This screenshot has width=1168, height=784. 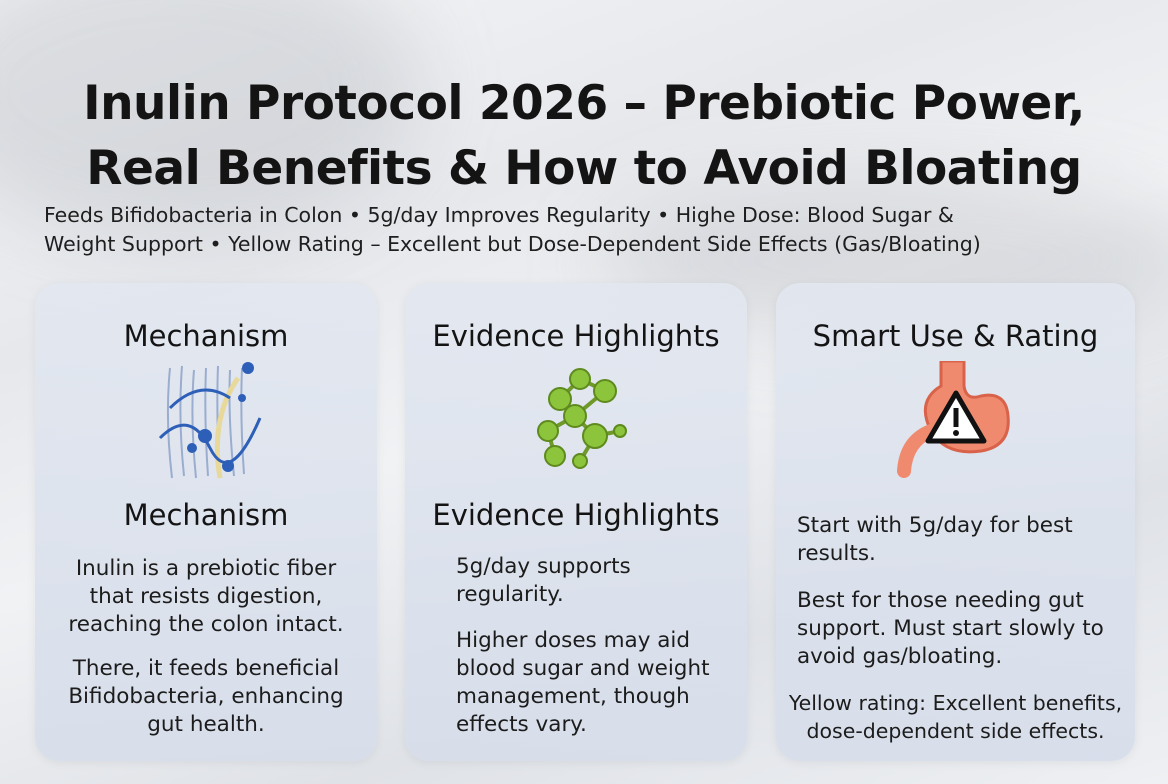 I want to click on paragraph: 5g/day supports regularity., so click(x=543, y=580).